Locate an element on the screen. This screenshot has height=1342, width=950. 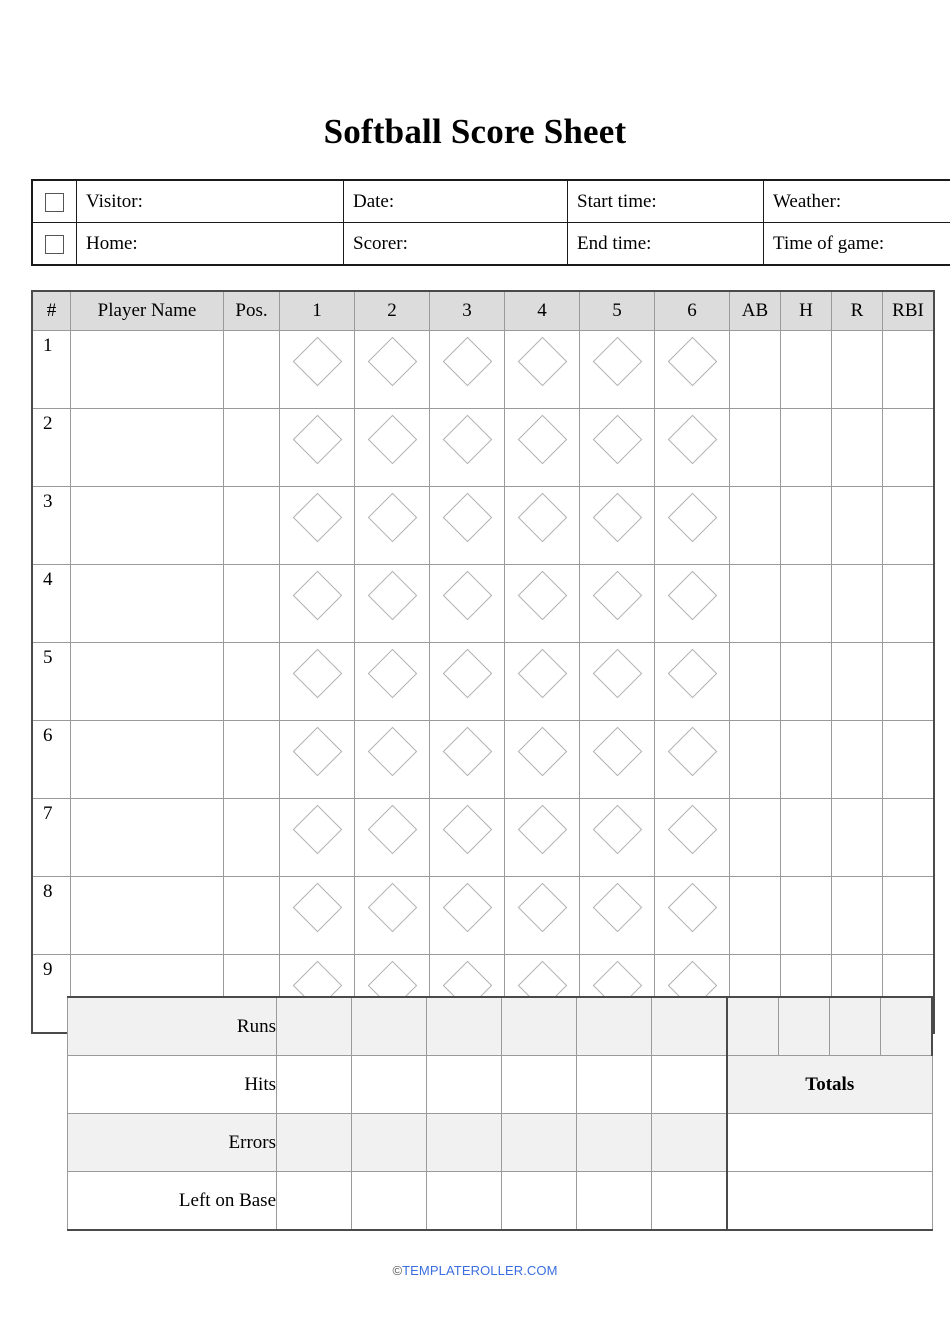
summary-runs-r is located at coordinates (855, 1026).